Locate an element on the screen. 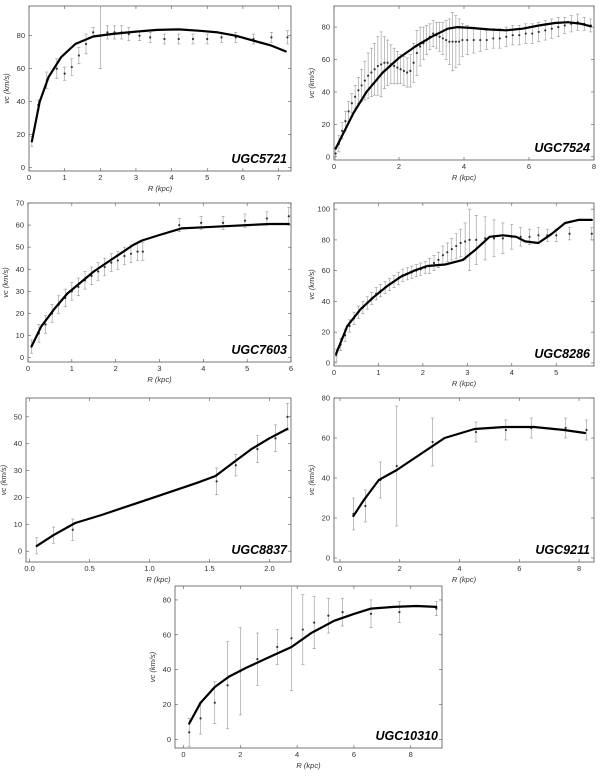 The height and width of the screenshot is (778, 600). rotation-curve-chart-ugc5721: 0 1 2 3 4 5 6 7 0 20 40 60 80 R (kpc) vc (km/s) UGC5721 is located at coordinates (147, 99).